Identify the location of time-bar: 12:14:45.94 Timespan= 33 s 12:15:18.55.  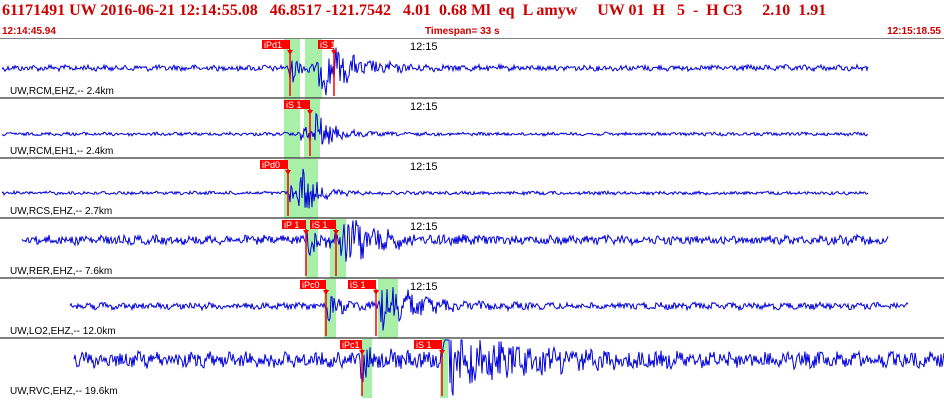
(472, 32).